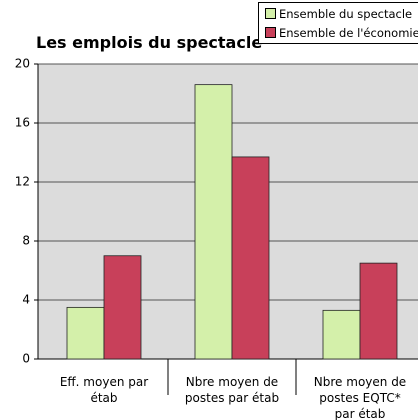  Describe the element at coordinates (232, 390) in the screenshot. I see `x-tick-label: Nbre moyen de postes par étab` at that location.